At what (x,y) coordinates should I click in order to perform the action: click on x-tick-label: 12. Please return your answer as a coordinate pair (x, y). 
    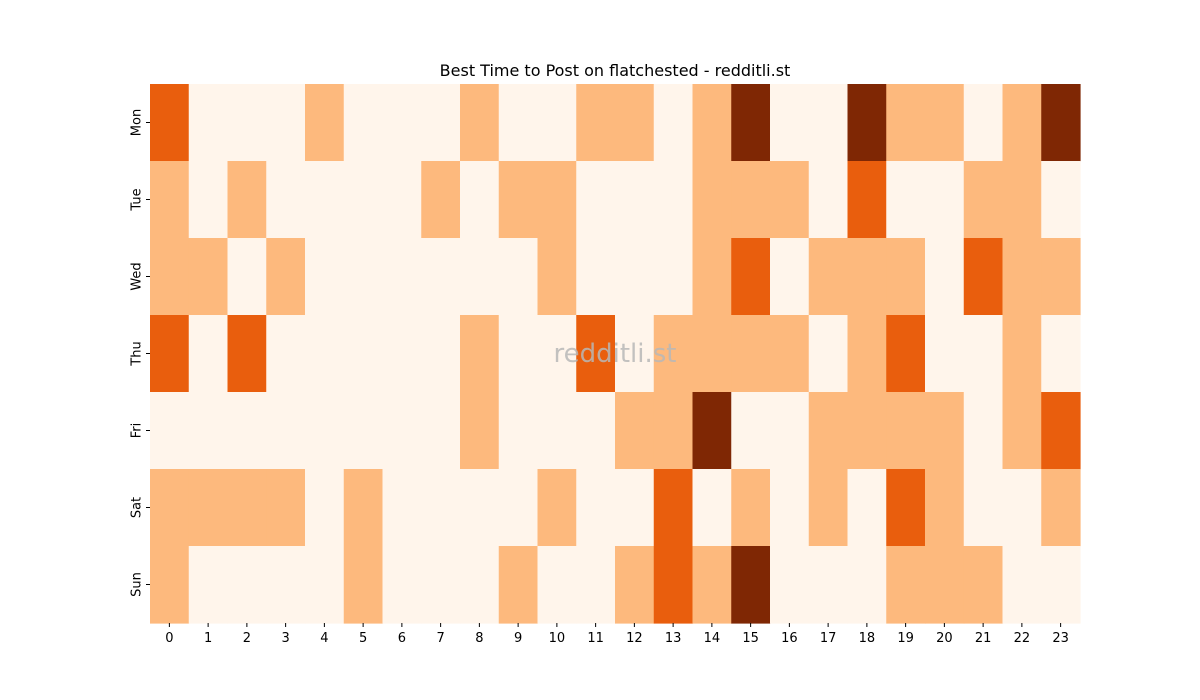
    Looking at the image, I should click on (634, 638).